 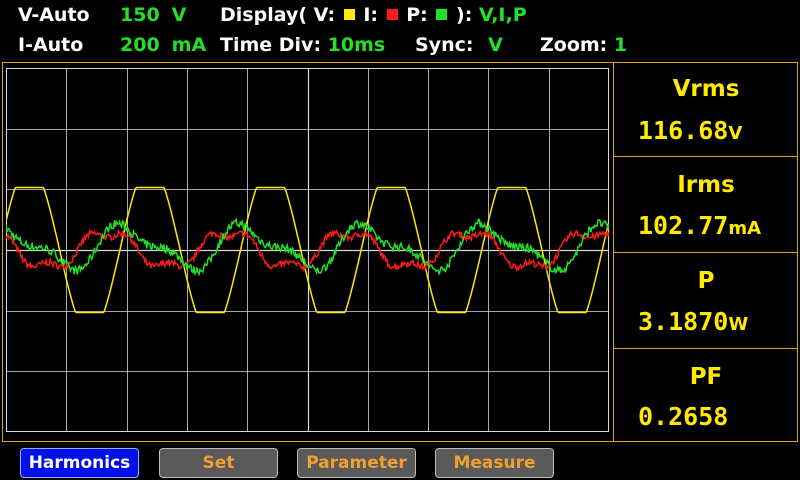 What do you see at coordinates (218, 463) in the screenshot?
I see `set-button: Set` at bounding box center [218, 463].